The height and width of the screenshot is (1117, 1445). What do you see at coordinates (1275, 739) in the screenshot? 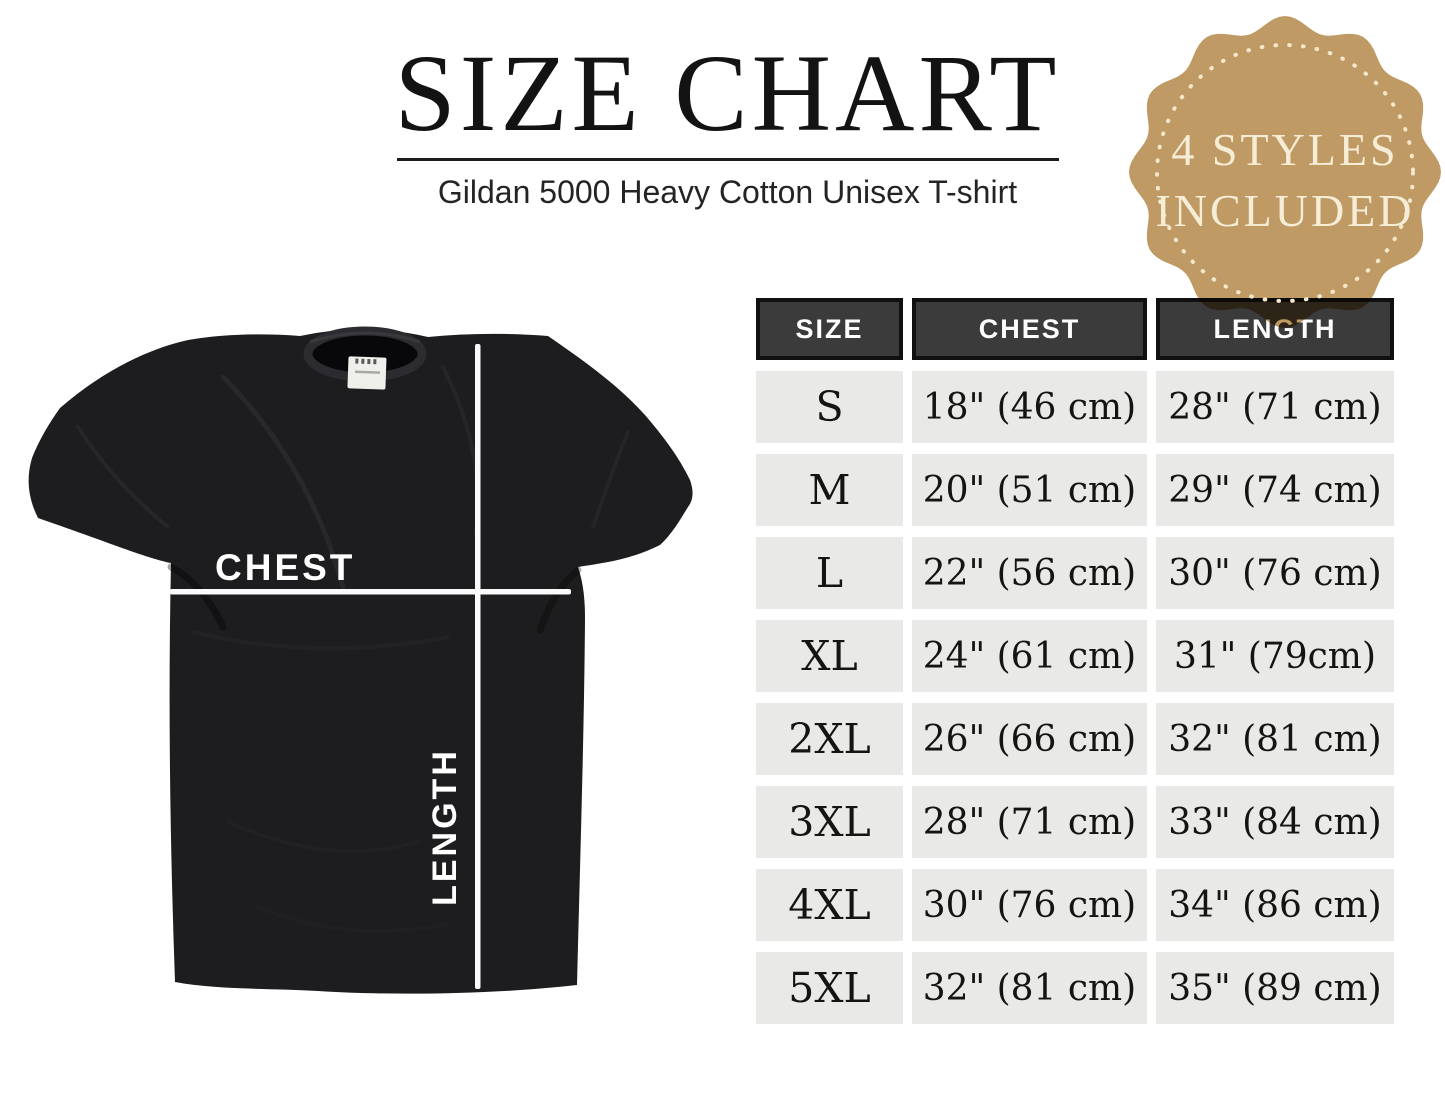
I see `length-cell: 32" (81 cm)` at bounding box center [1275, 739].